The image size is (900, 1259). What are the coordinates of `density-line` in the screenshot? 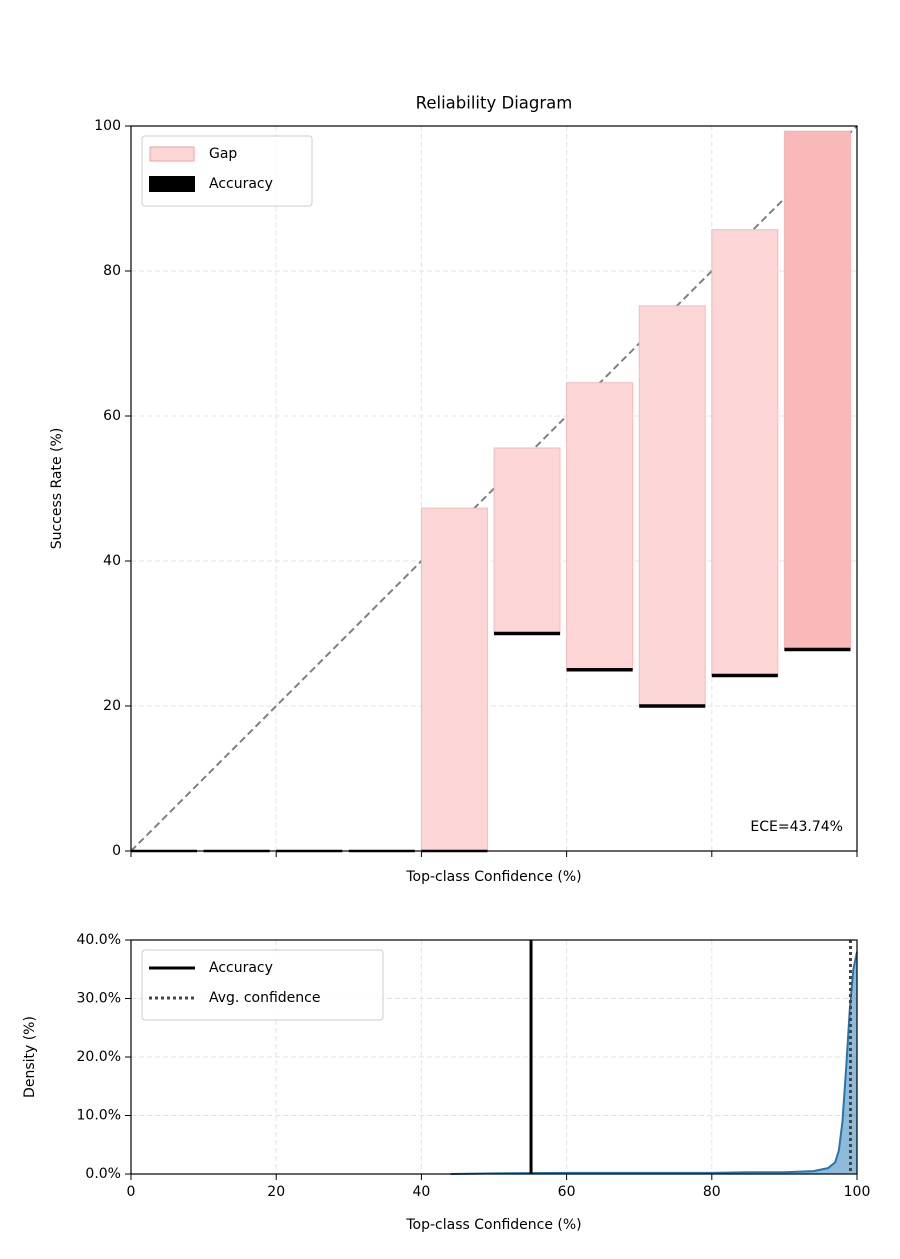 It's located at (654, 1063).